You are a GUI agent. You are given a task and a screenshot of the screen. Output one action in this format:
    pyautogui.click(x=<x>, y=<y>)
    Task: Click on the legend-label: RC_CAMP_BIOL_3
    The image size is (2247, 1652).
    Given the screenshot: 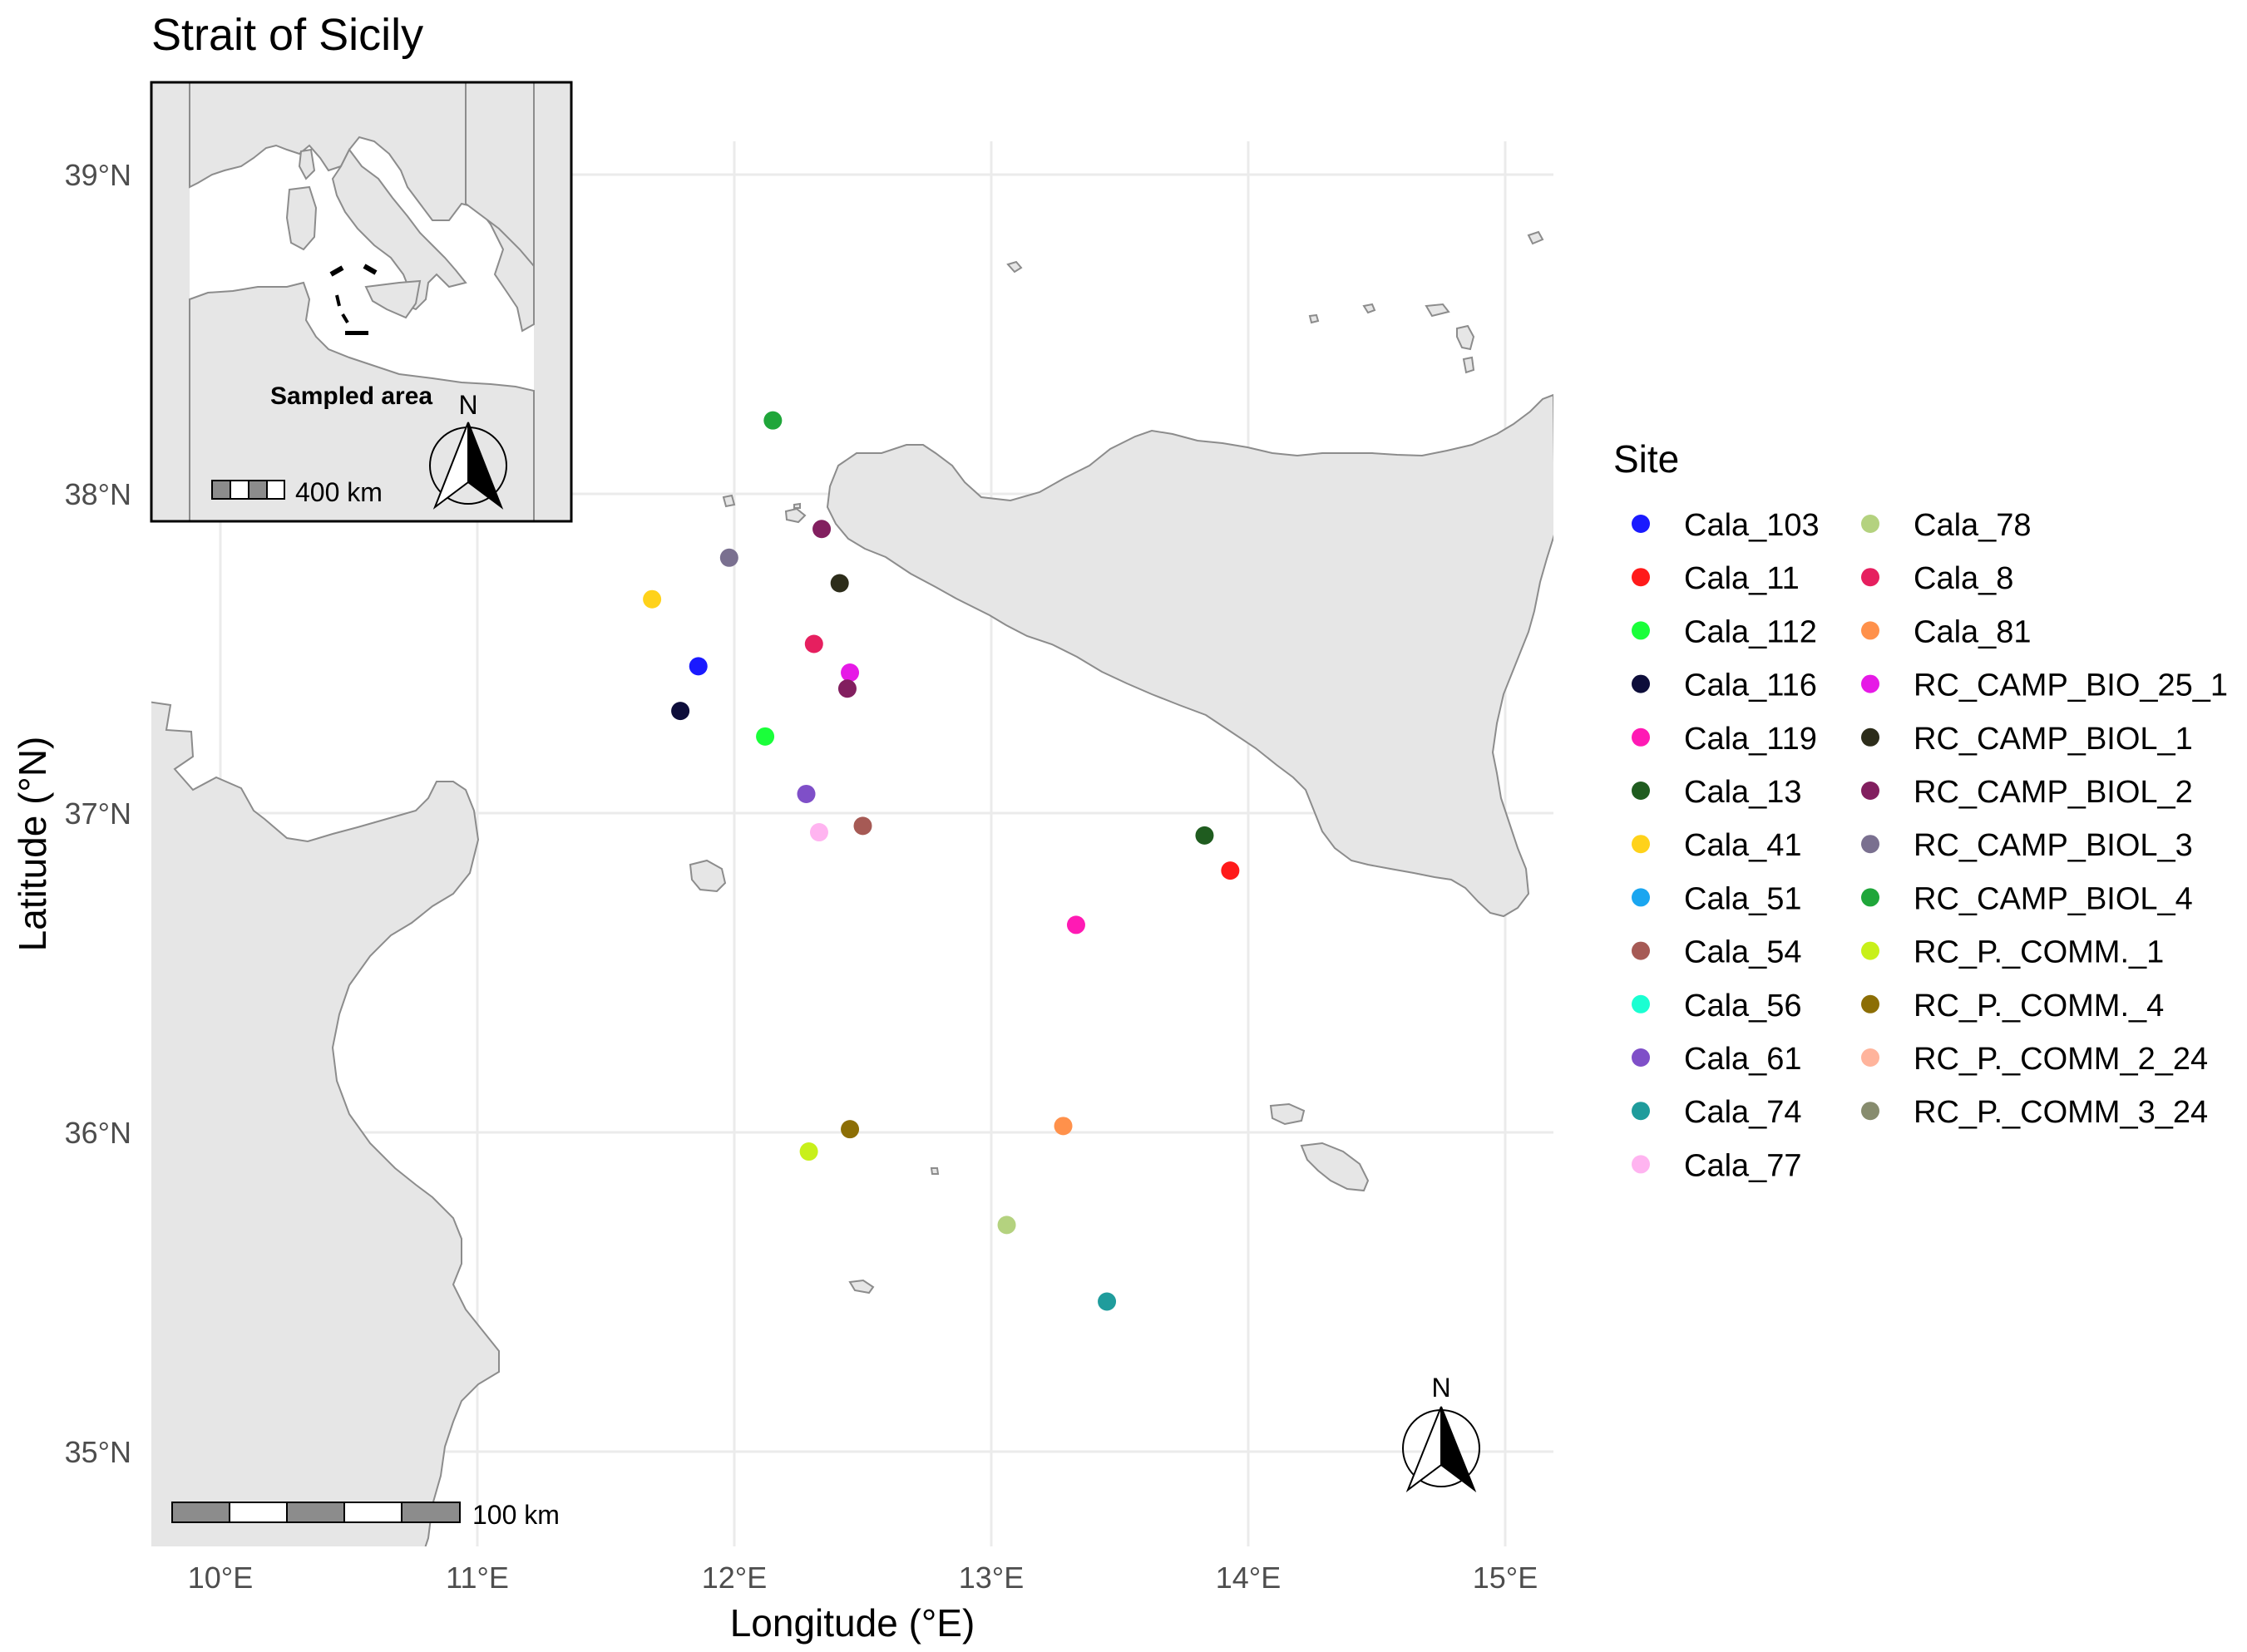 What is the action you would take?
    pyautogui.click(x=2053, y=846)
    